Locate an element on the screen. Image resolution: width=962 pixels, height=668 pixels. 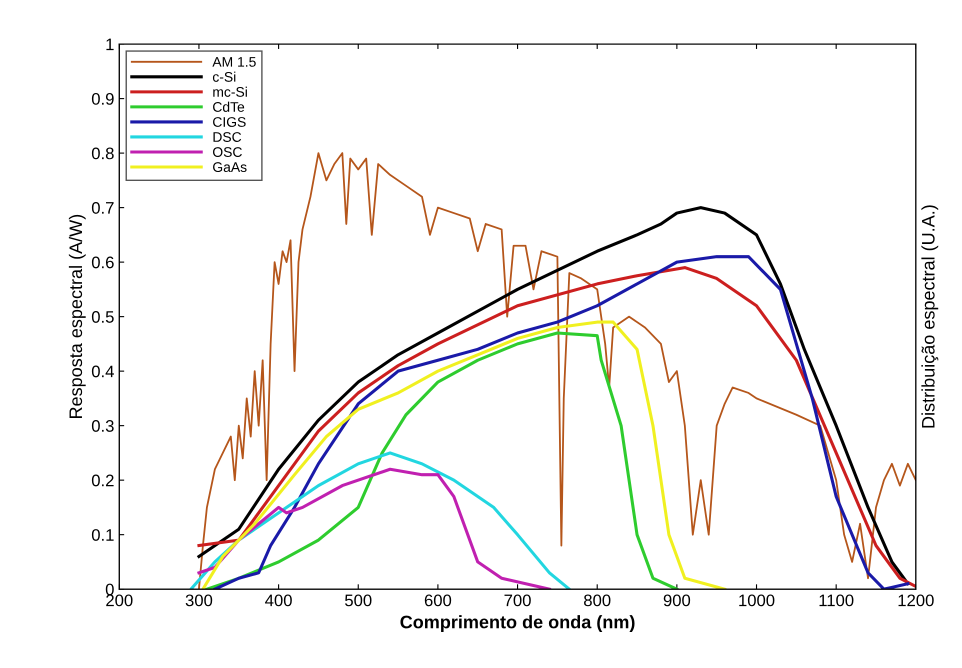
y-tick-label: 0.8 is located at coordinates (103, 154).